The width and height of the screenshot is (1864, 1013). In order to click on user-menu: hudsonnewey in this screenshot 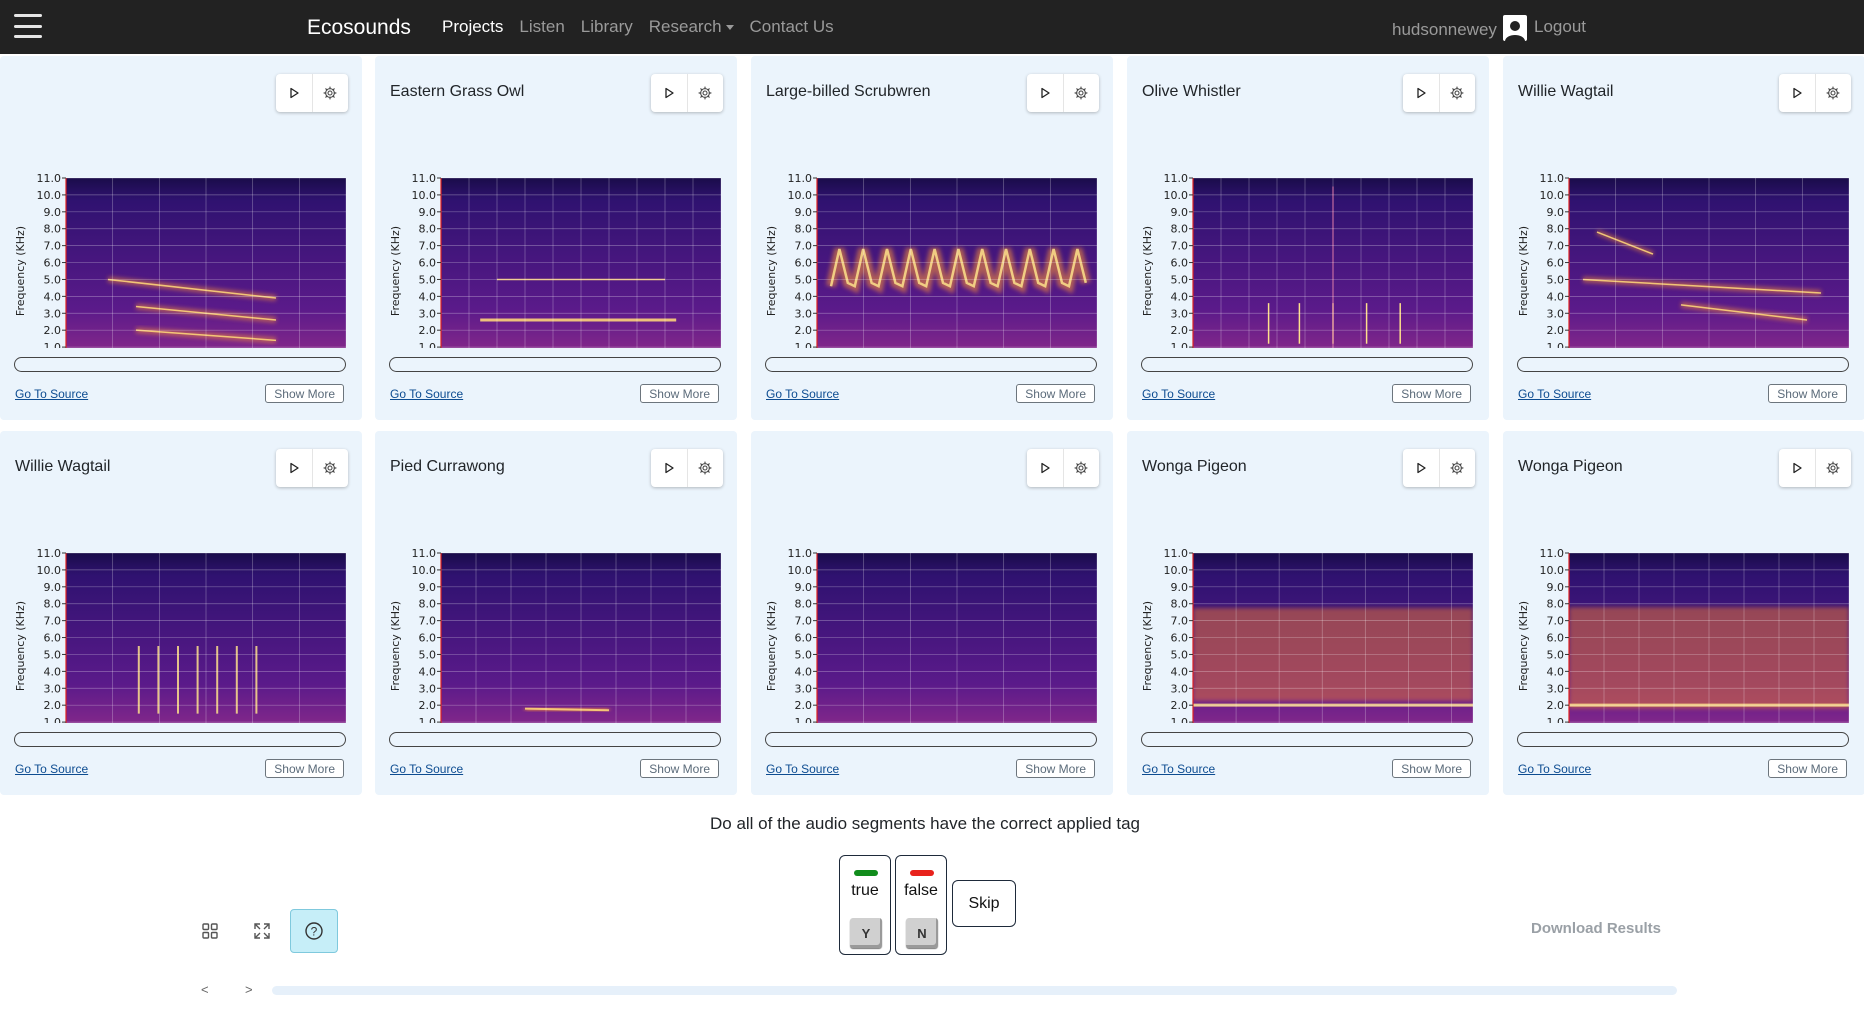, I will do `click(1459, 29)`.